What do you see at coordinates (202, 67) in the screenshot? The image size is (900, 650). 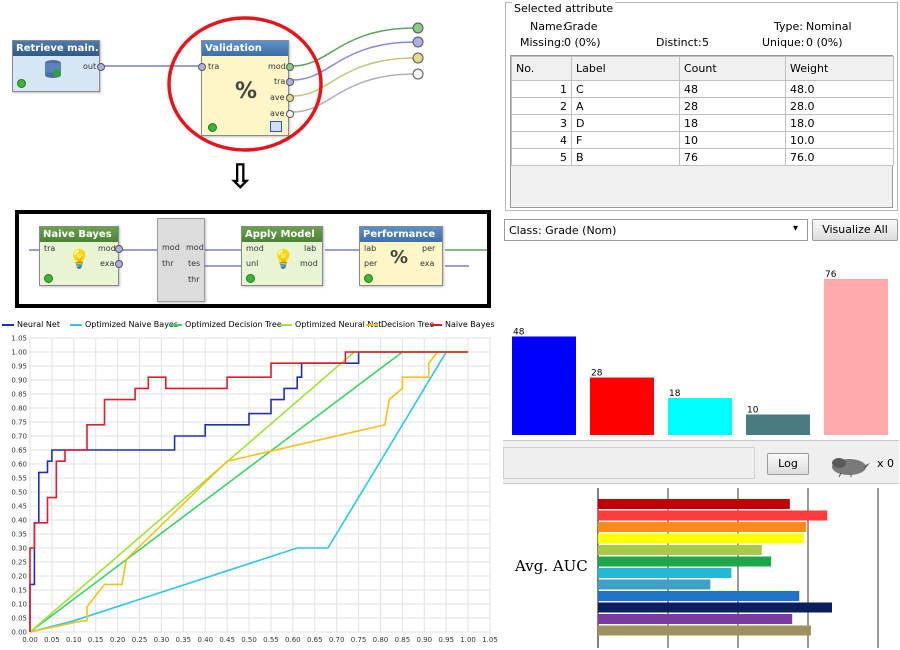 I see `input-port` at bounding box center [202, 67].